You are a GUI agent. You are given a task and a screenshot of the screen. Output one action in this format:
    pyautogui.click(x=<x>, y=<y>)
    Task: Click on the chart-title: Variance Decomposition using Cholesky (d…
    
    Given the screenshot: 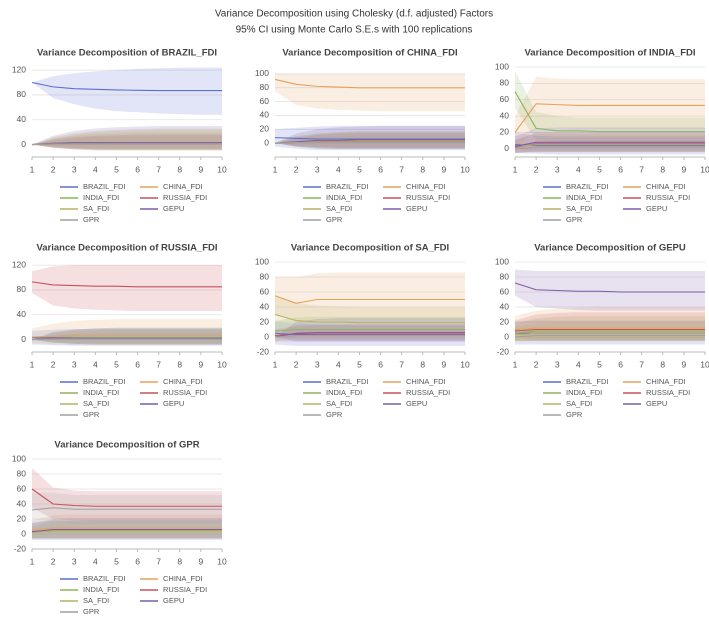 What is the action you would take?
    pyautogui.click(x=354, y=14)
    